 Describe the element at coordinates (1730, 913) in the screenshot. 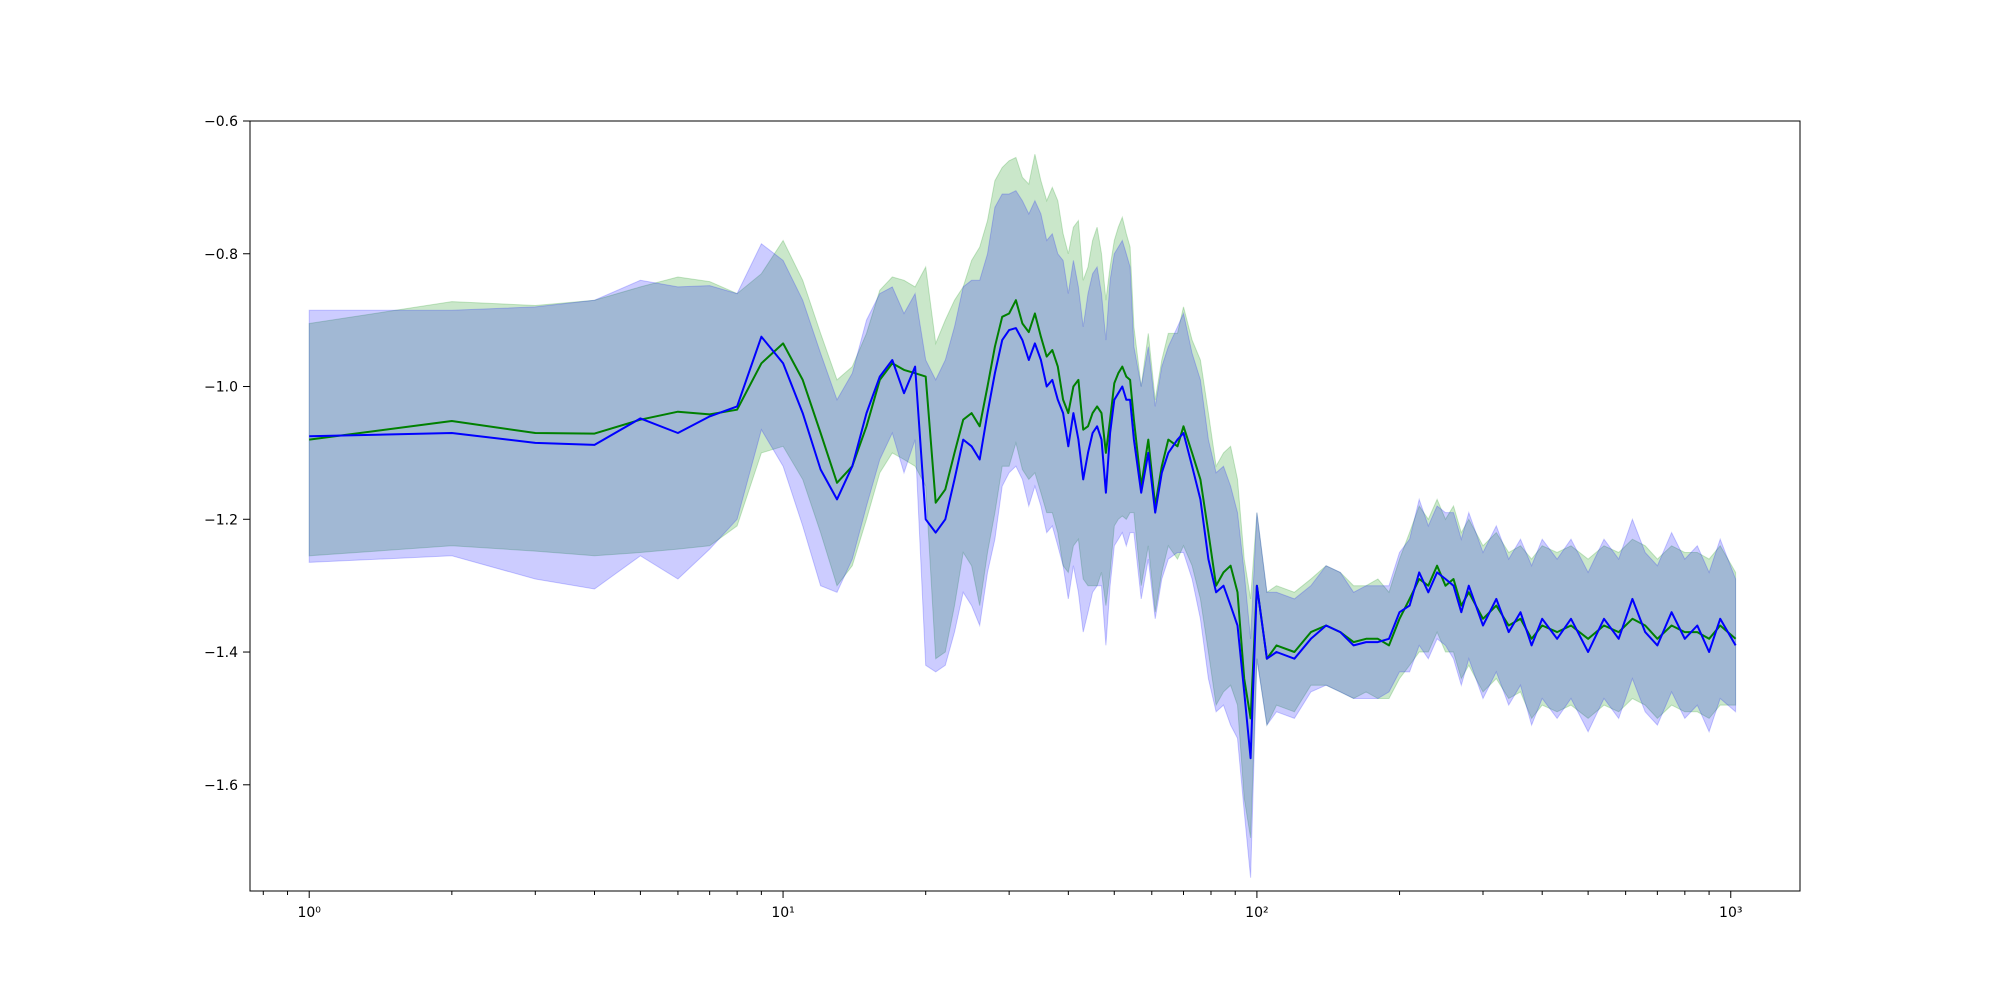

I see `x-tick-label: 10³` at that location.